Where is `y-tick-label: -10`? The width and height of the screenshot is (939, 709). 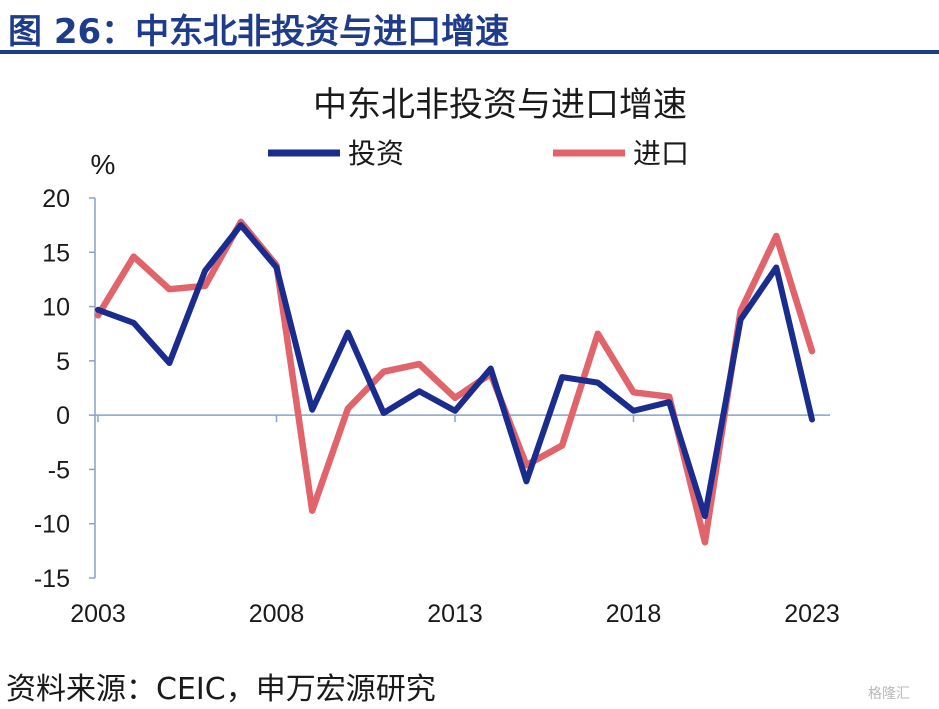
y-tick-label: -10 is located at coordinates (52, 525).